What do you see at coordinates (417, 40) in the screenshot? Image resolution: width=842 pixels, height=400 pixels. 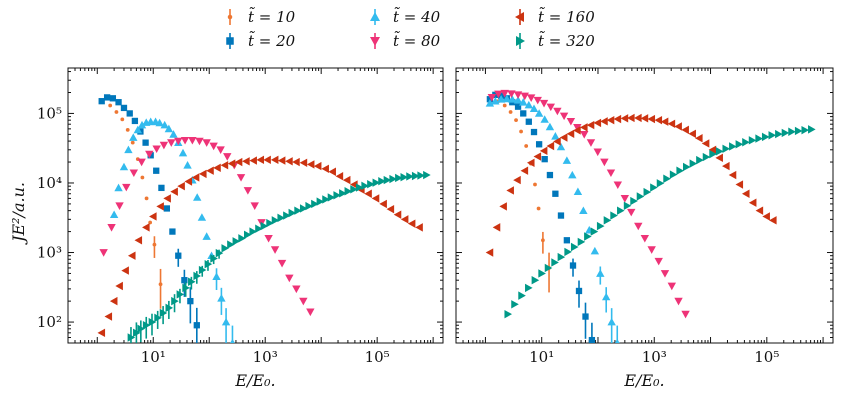 I see `legend-label-t80: t̃ = 80` at bounding box center [417, 40].